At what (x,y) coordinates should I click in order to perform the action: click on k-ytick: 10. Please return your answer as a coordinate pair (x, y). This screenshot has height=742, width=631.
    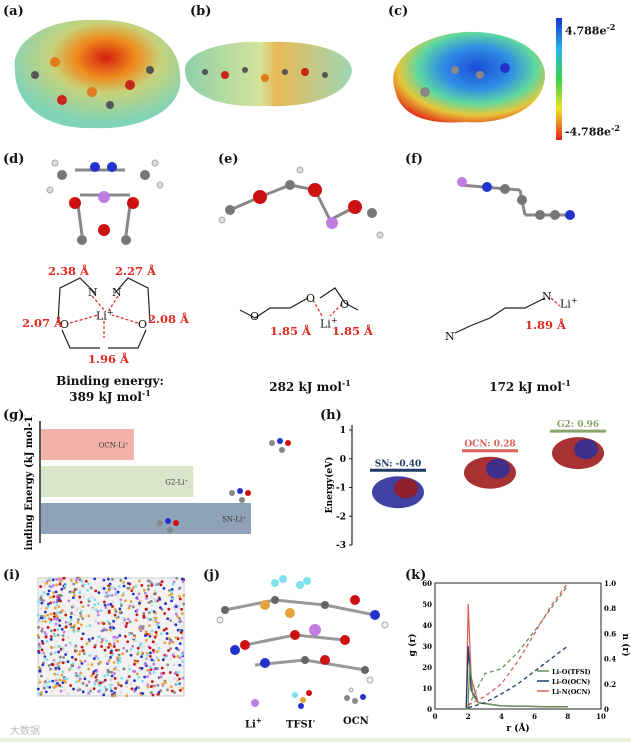
    Looking at the image, I should click on (427, 688).